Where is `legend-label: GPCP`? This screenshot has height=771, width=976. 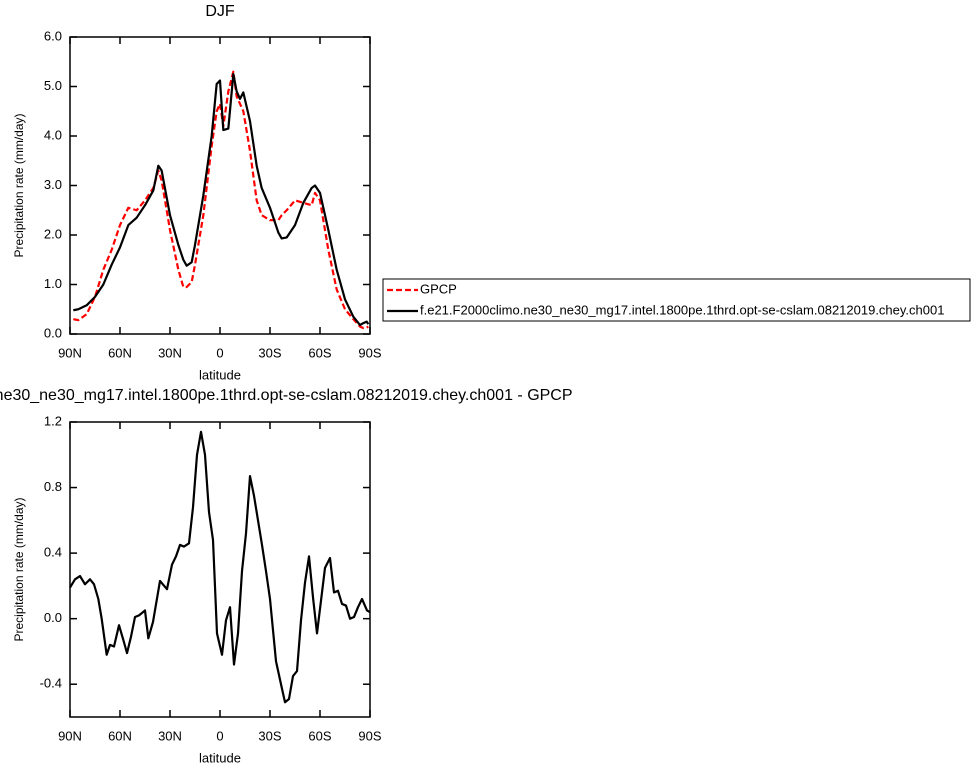
legend-label: GPCP is located at coordinates (438, 288).